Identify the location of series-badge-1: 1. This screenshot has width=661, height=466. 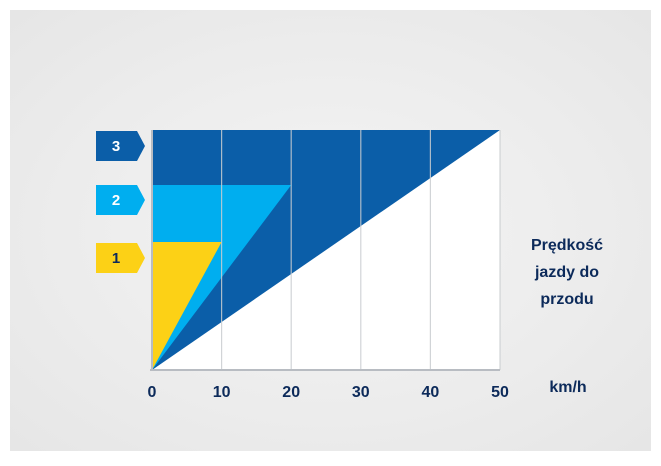
(120, 258).